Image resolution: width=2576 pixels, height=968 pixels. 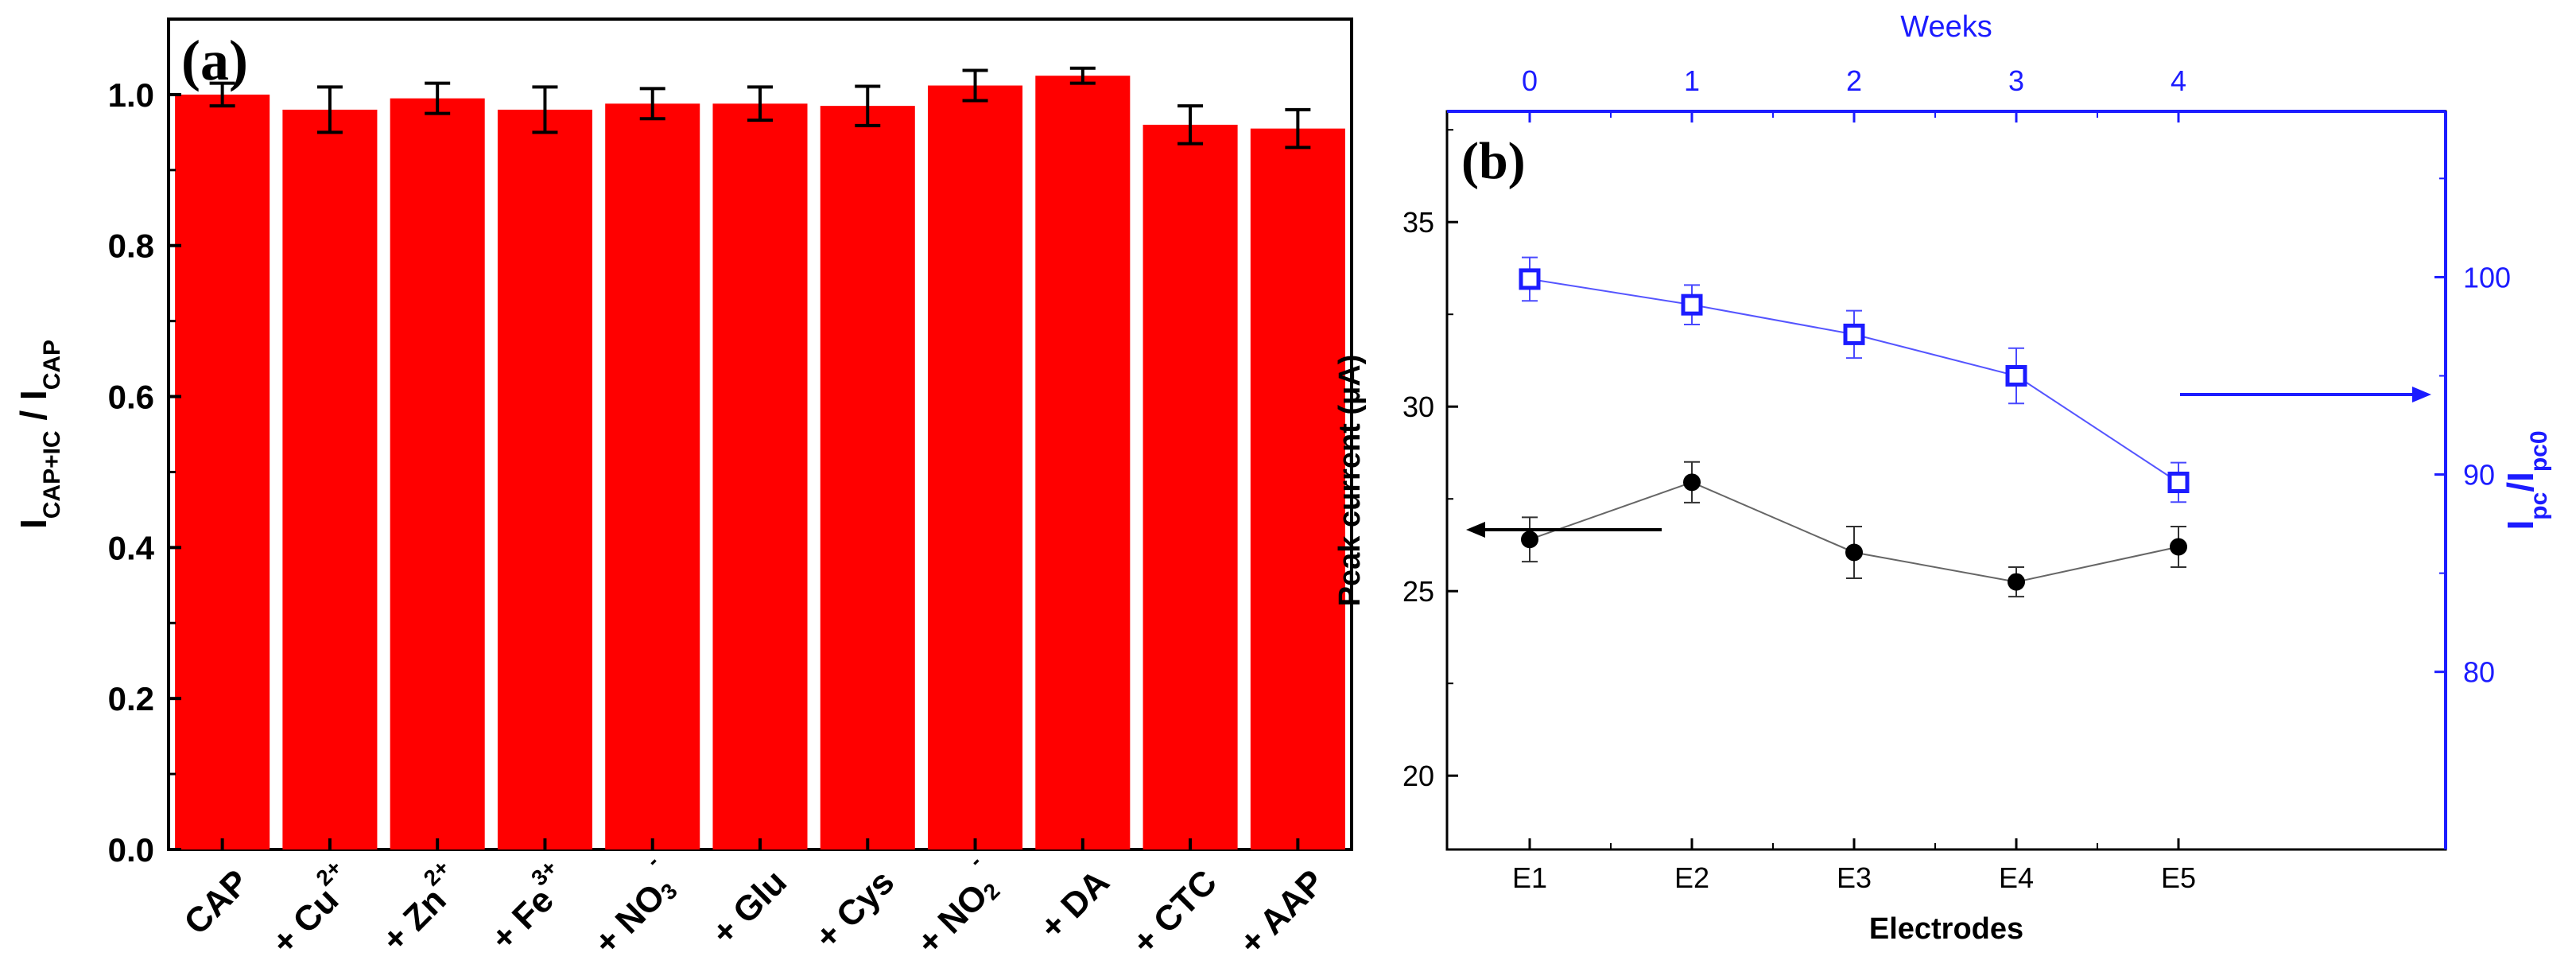 I want to click on y-tick-label-1: 0.2, so click(x=131, y=698).